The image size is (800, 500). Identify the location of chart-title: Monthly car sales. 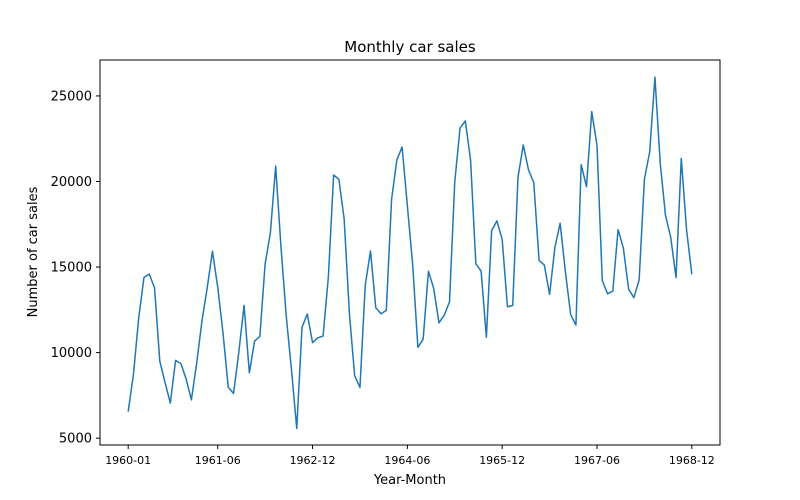
(410, 47).